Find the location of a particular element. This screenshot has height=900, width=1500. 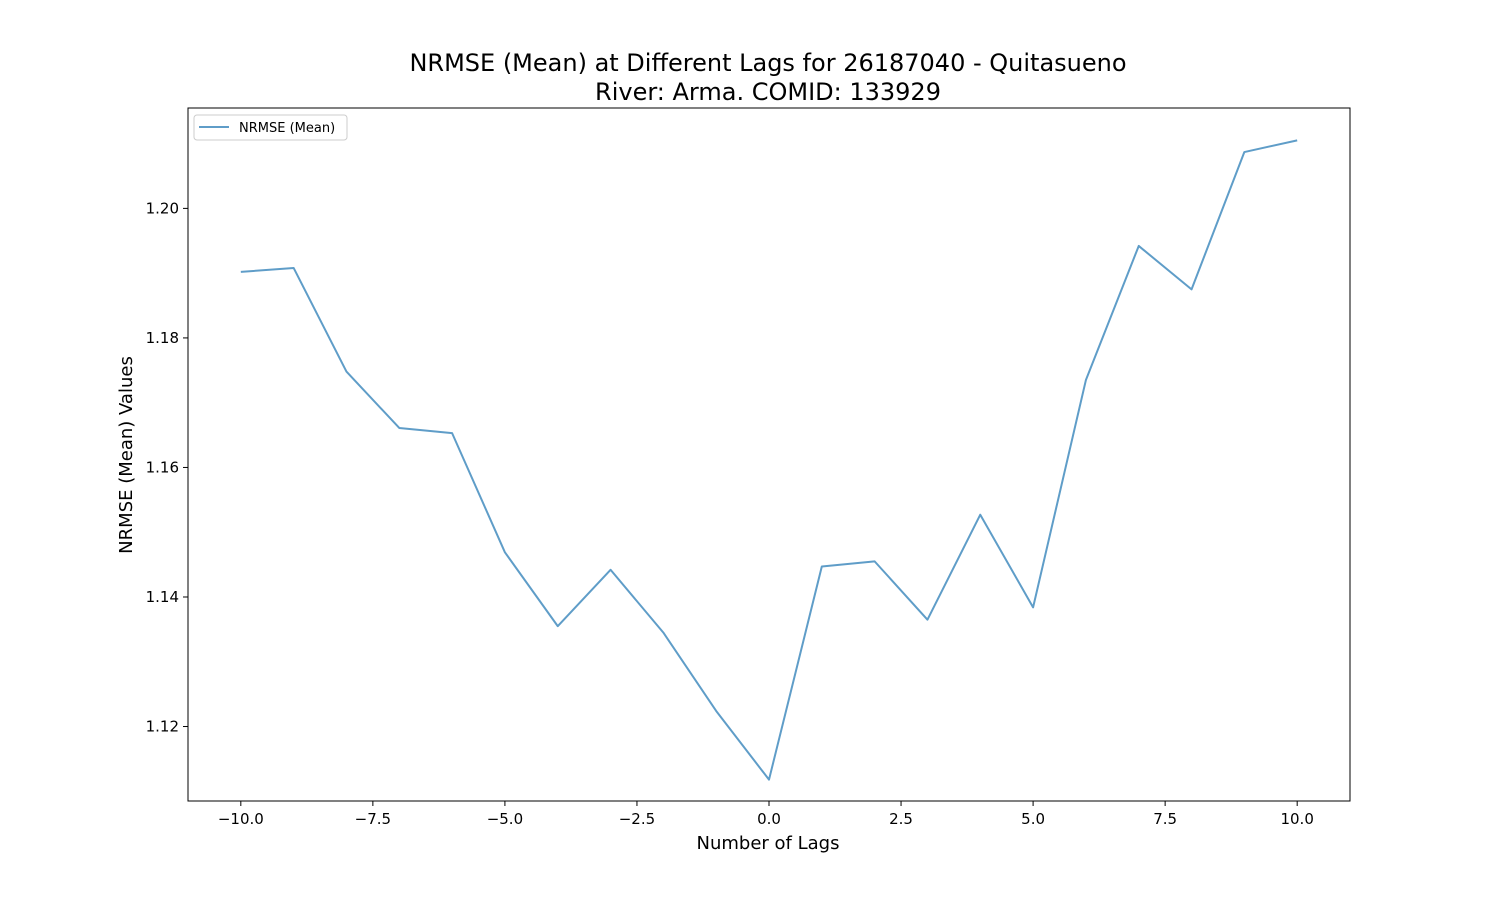

x-tick-label: 0.0 is located at coordinates (769, 819).